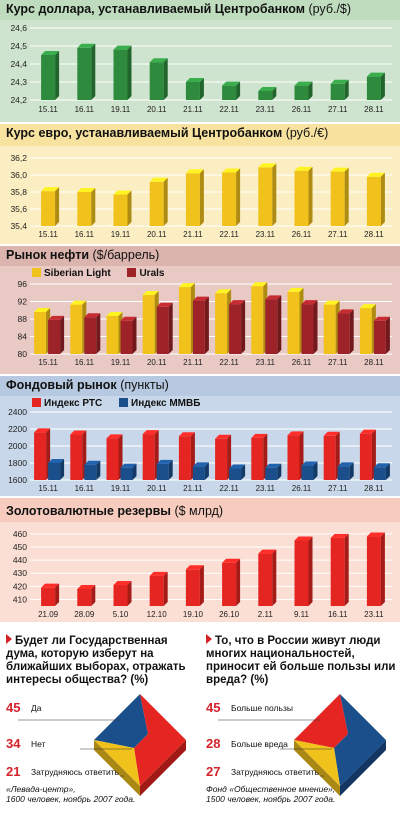 The height and width of the screenshot is (818, 400). I want to click on x-tick-label: 26.10, so click(229, 614).